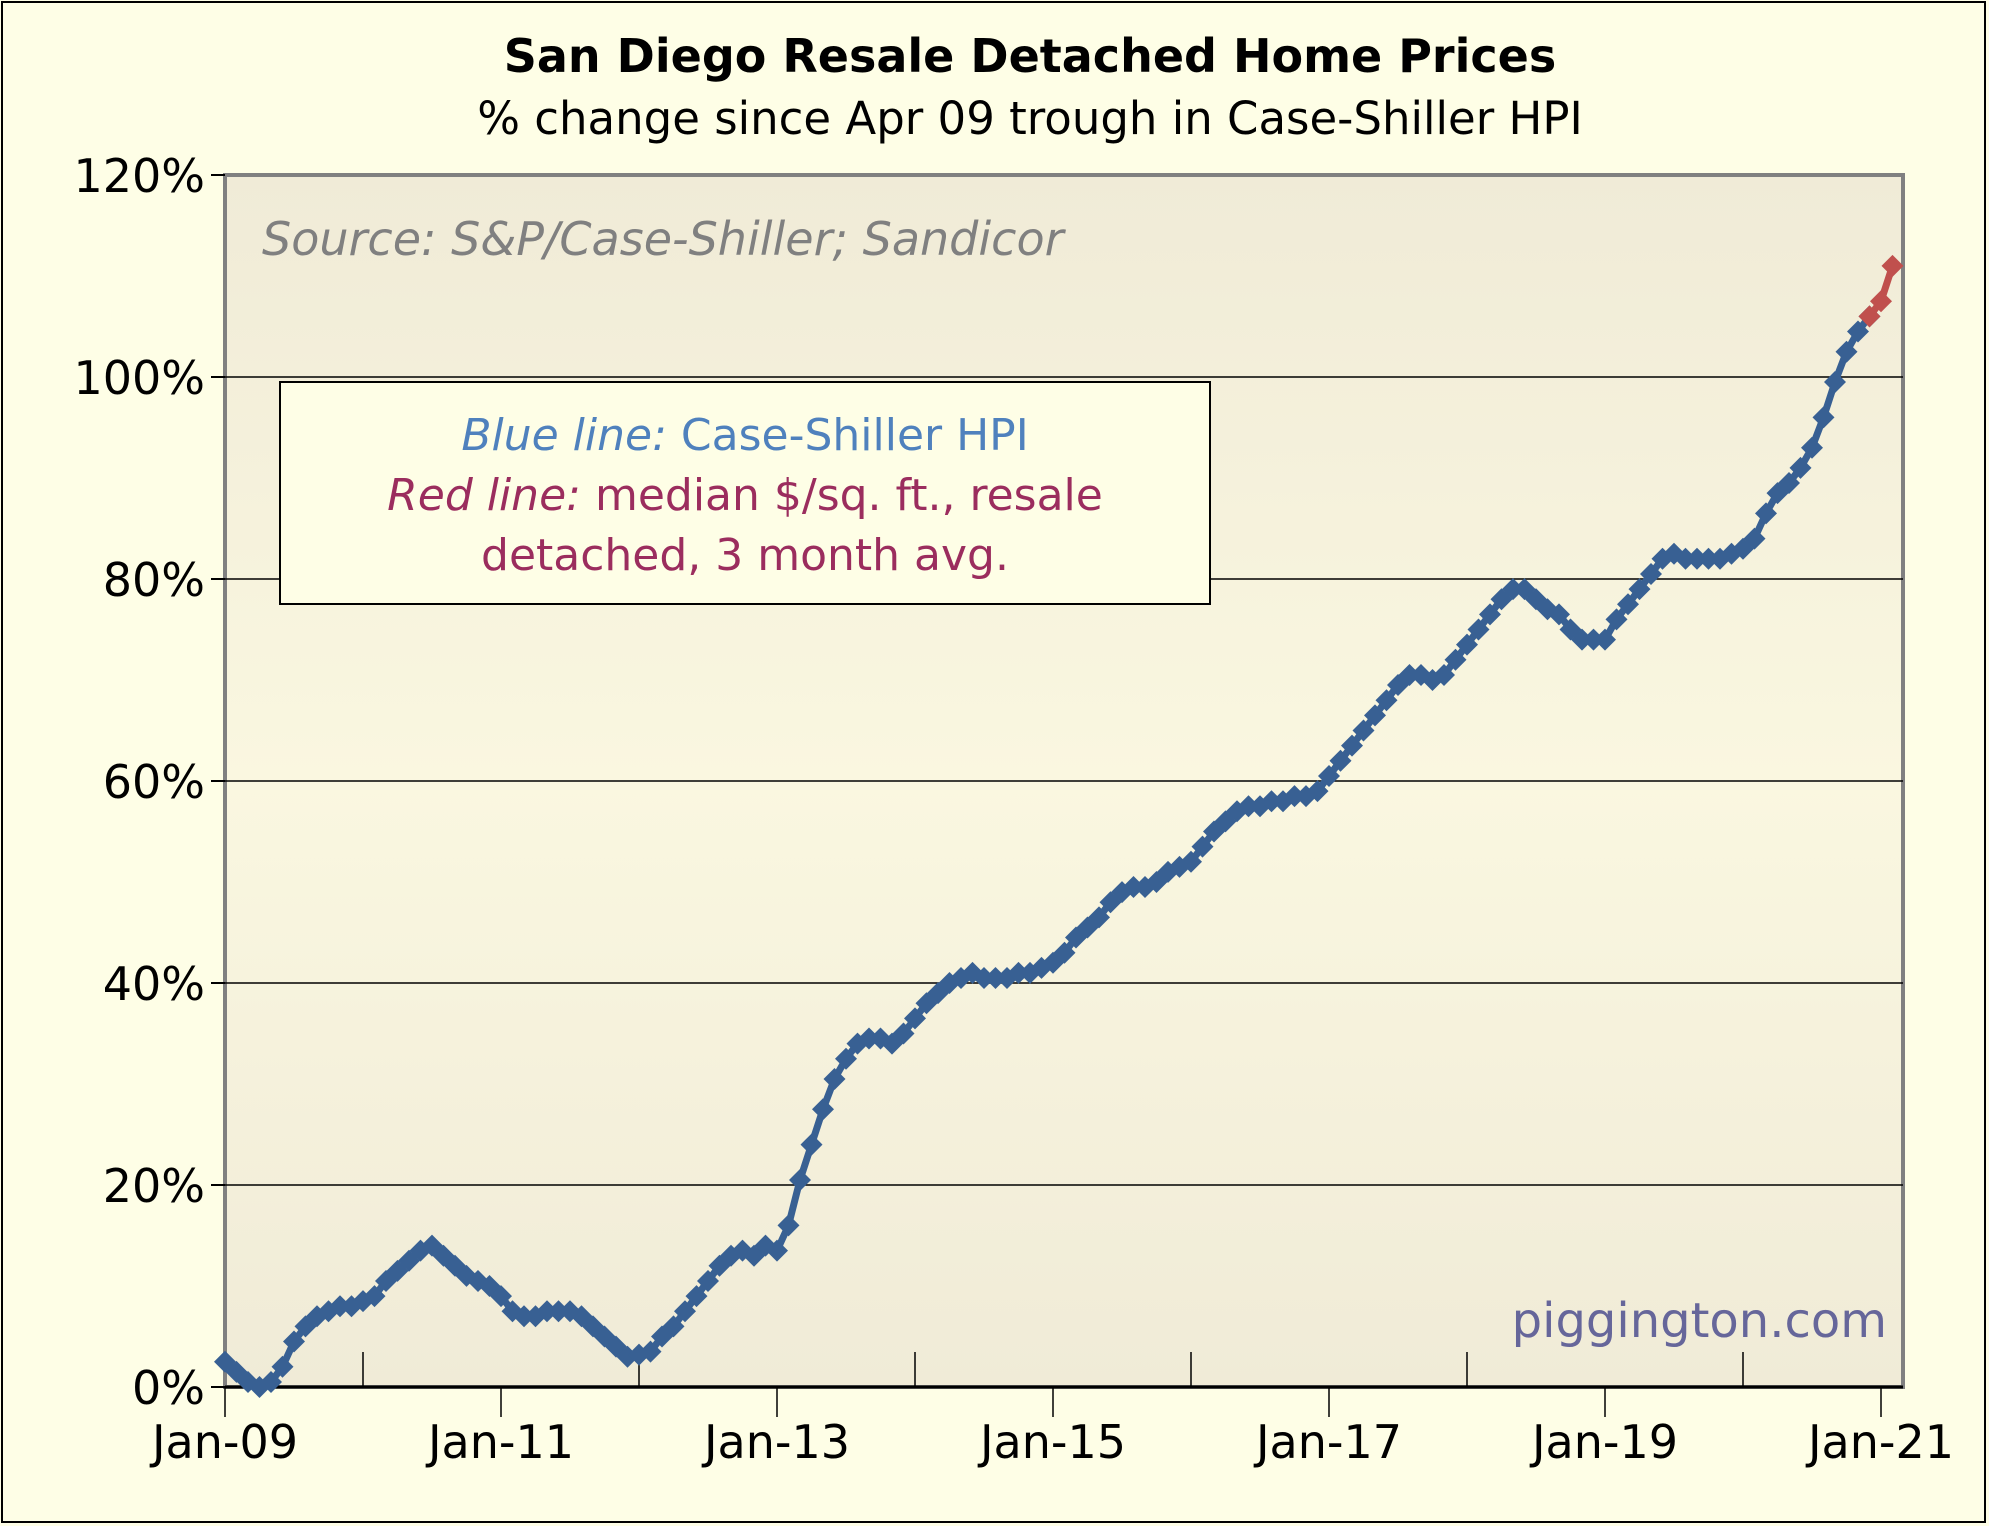 This screenshot has width=1989, height=1526. What do you see at coordinates (499, 1442) in the screenshot?
I see `x-tick-label: Jan-11` at bounding box center [499, 1442].